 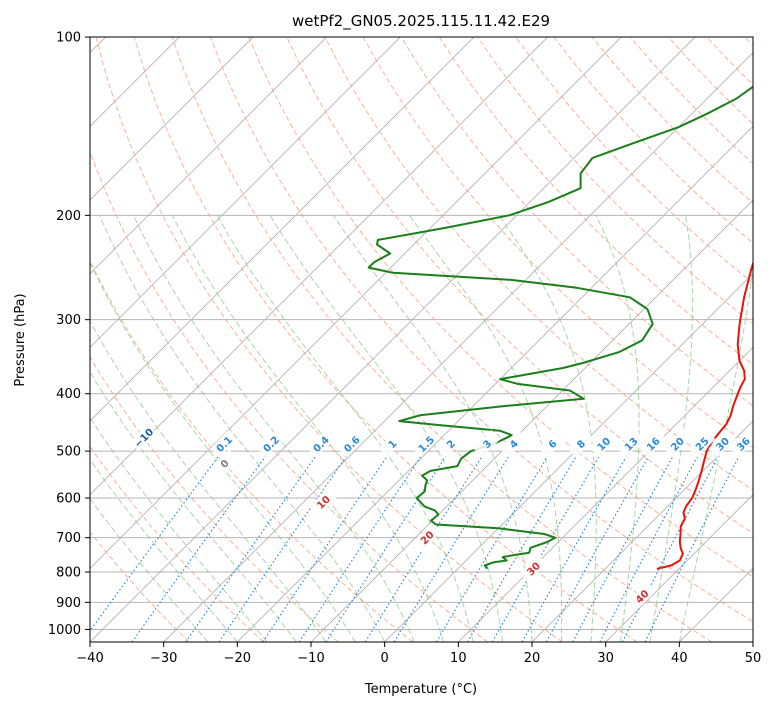 What do you see at coordinates (421, 21) in the screenshot?
I see `chart-title: wetPf2_GN05.2025.115.11.42.E29` at bounding box center [421, 21].